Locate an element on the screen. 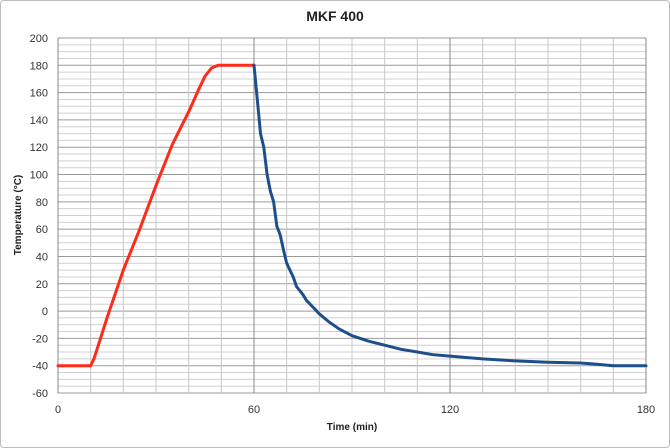  y-tick-label: 200 is located at coordinates (39, 39).